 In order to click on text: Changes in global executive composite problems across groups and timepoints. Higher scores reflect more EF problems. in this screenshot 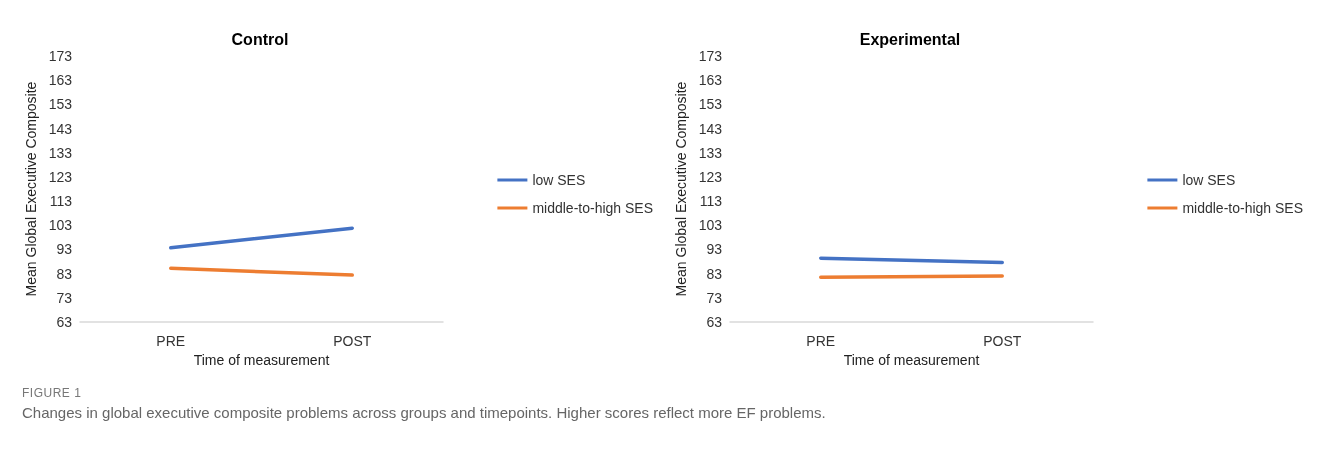, I will do `click(424, 412)`.